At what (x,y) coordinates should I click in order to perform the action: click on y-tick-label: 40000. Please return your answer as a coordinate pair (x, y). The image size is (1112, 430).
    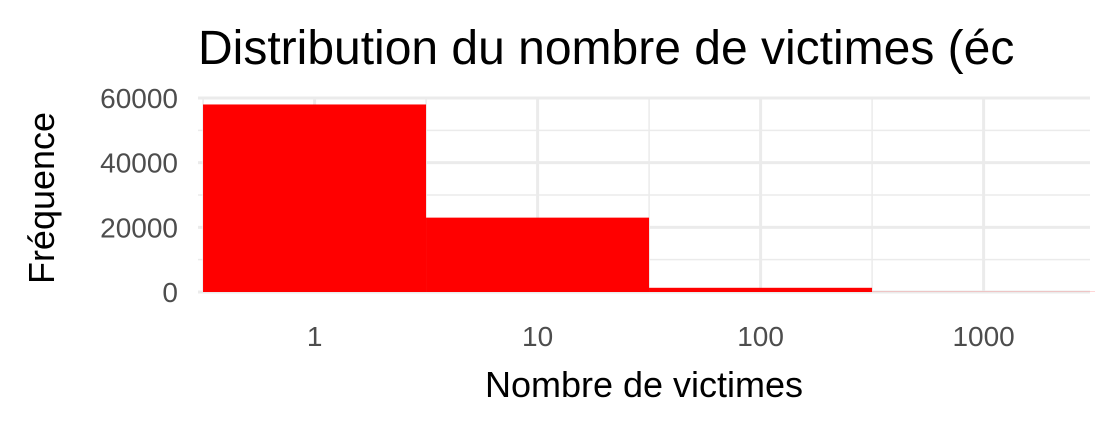
    Looking at the image, I should click on (139, 163).